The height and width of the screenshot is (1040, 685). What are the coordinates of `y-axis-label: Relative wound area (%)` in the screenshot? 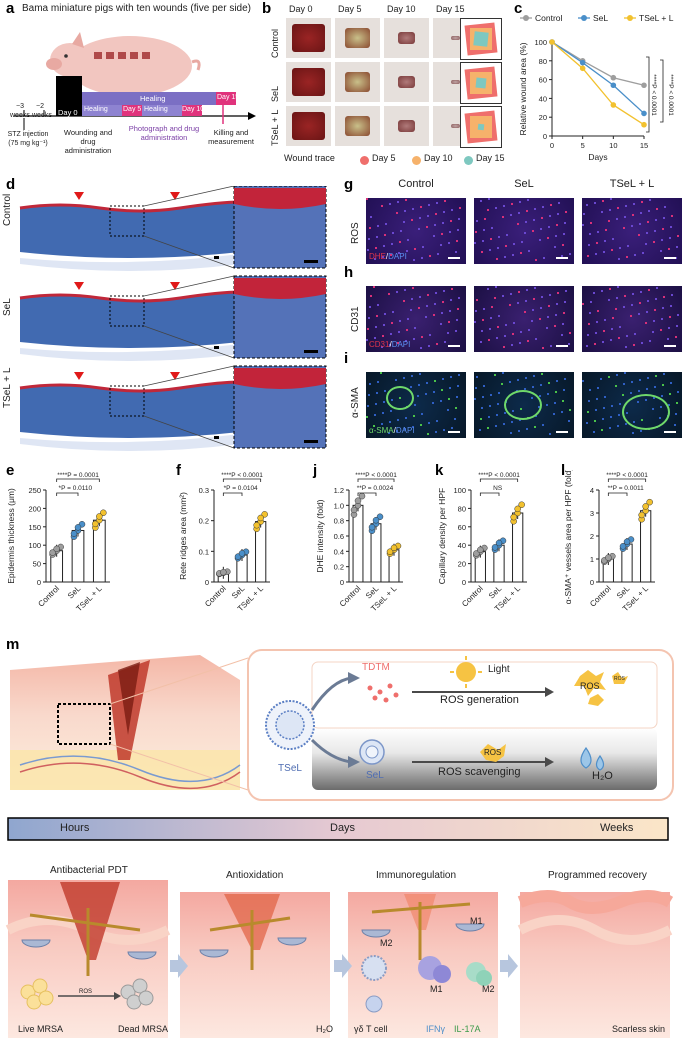 It's located at (523, 88).